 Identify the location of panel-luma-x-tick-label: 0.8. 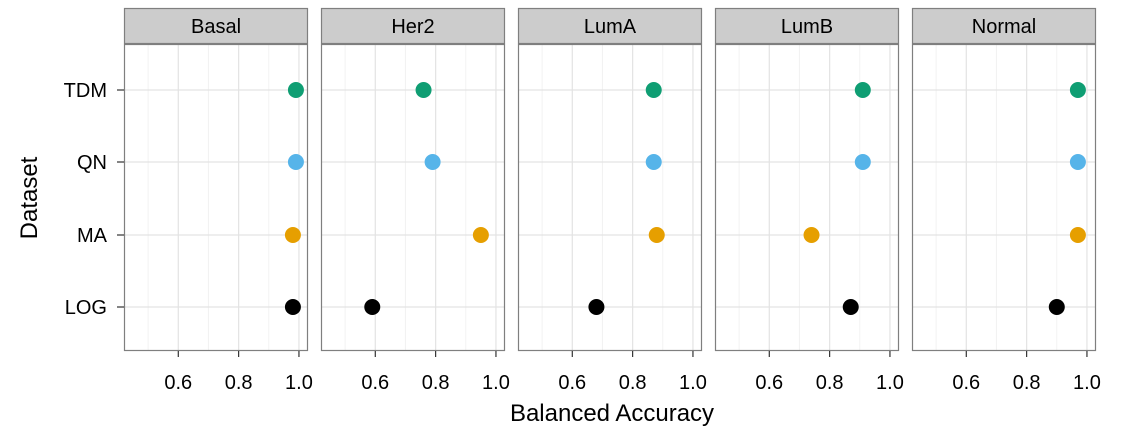
(633, 383).